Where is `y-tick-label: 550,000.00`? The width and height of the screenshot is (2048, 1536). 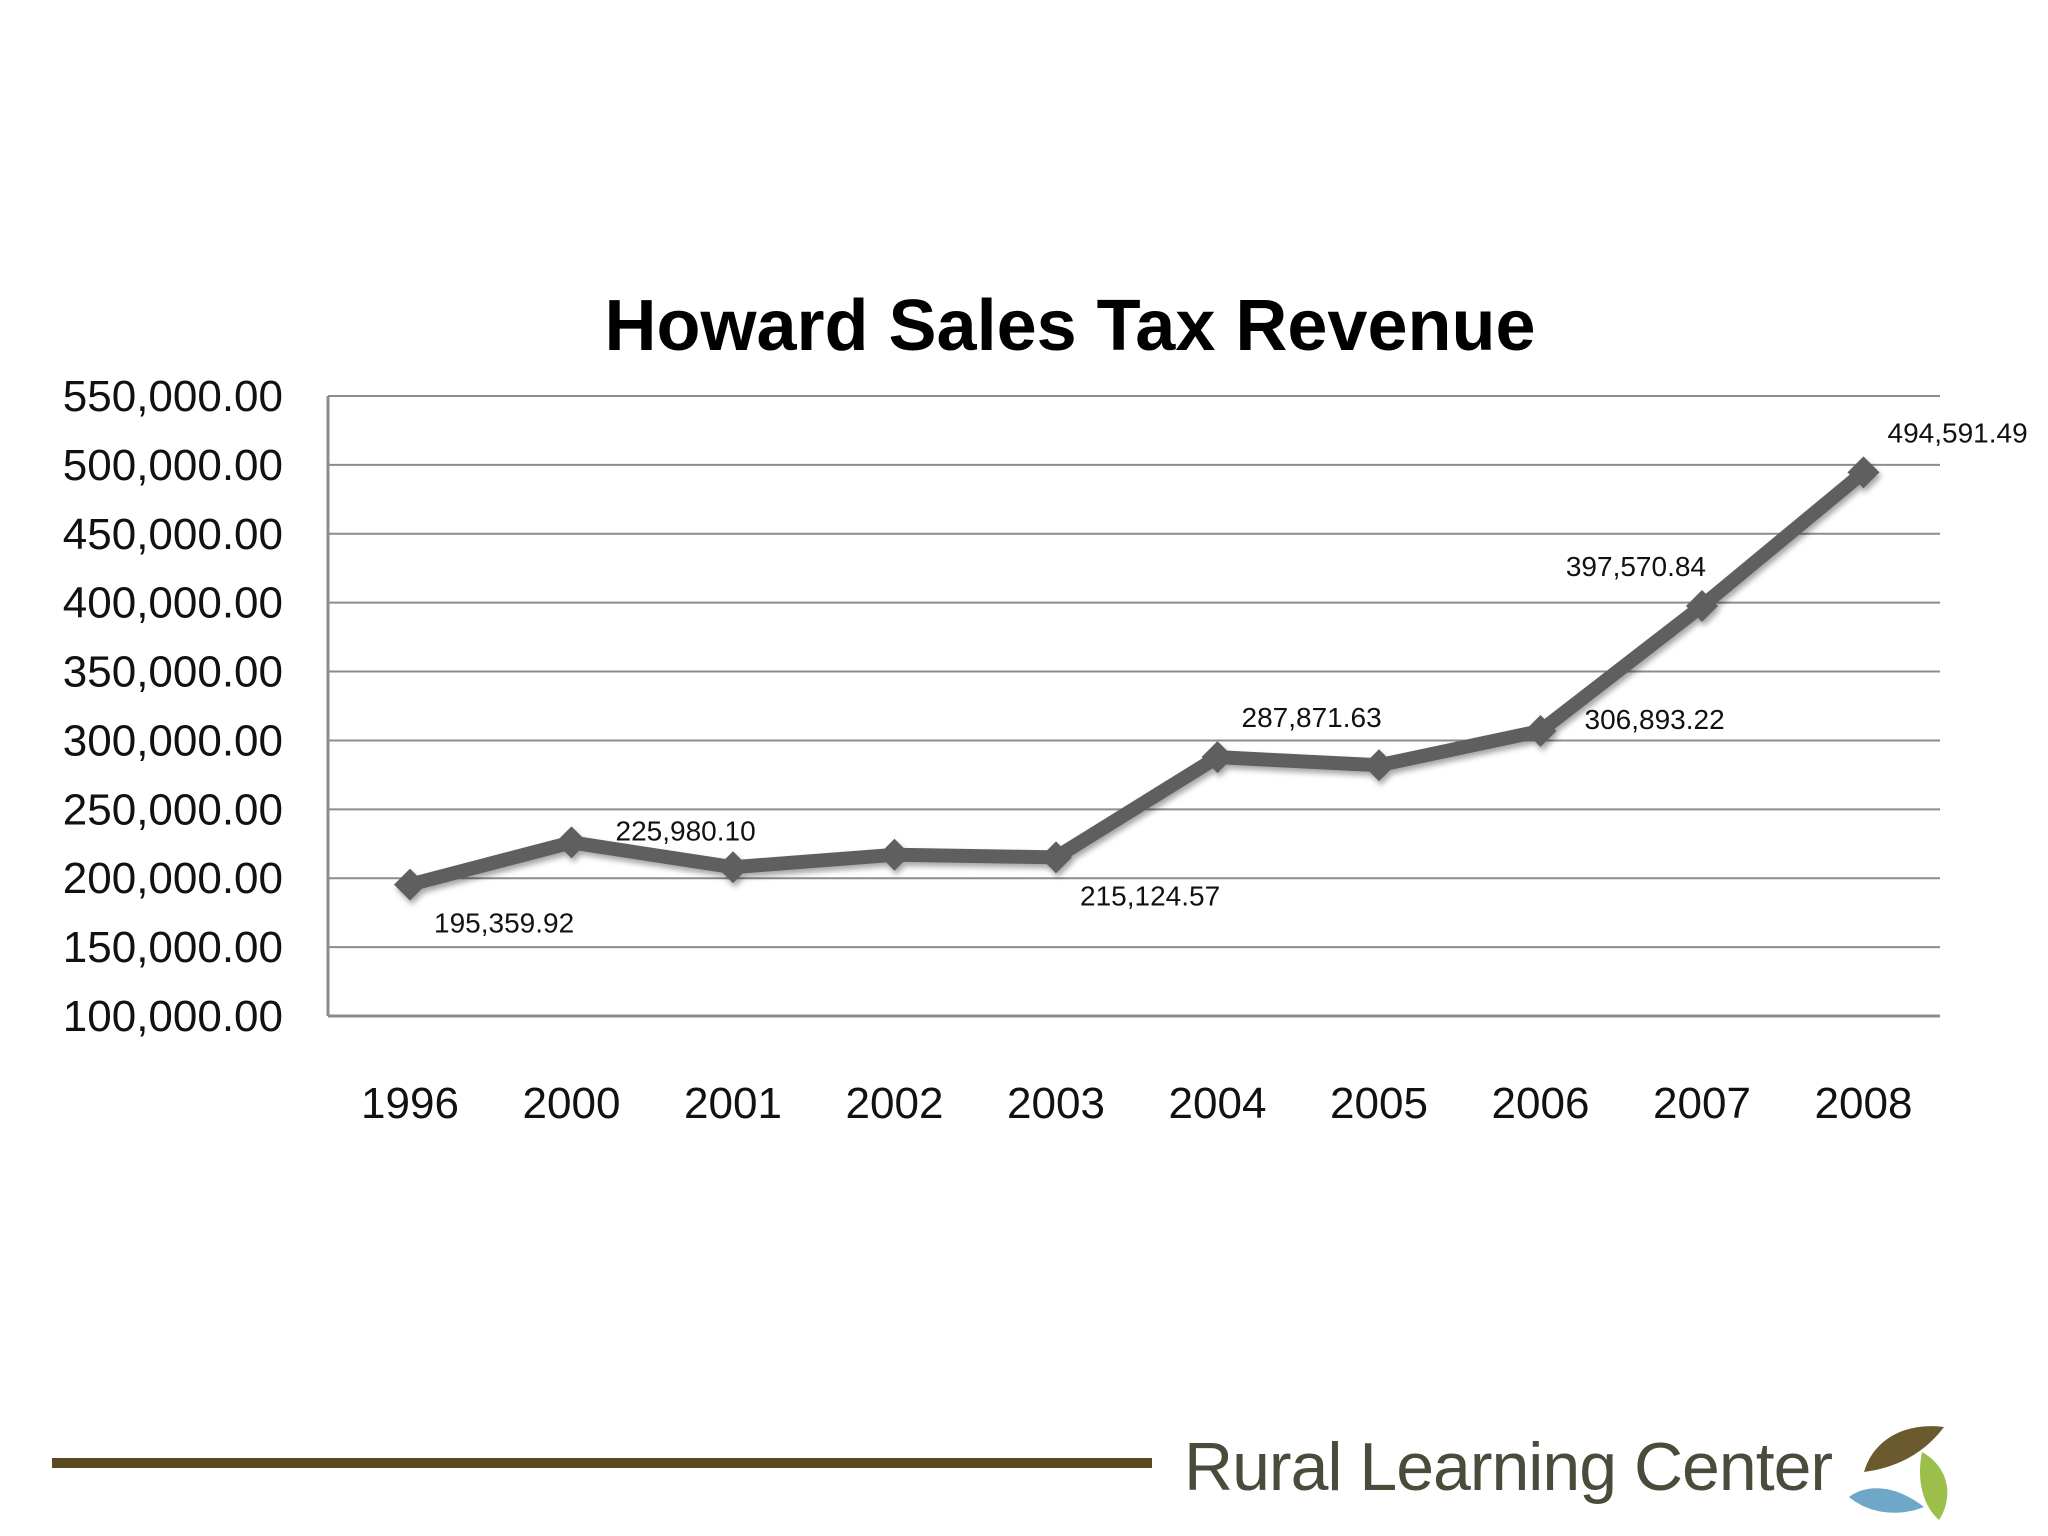
y-tick-label: 550,000.00 is located at coordinates (173, 396).